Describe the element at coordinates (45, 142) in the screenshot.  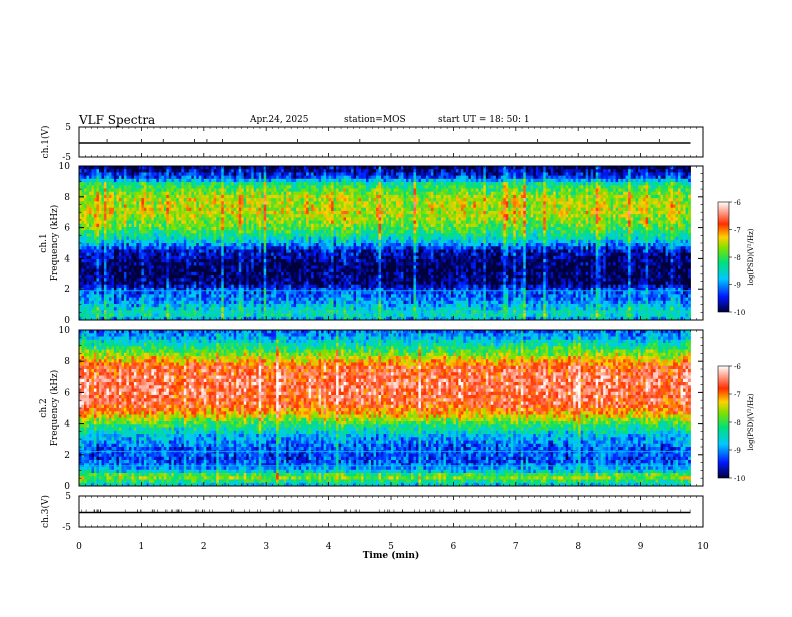
I see `waveform-ch1-ylabel: ch.1(V)` at that location.